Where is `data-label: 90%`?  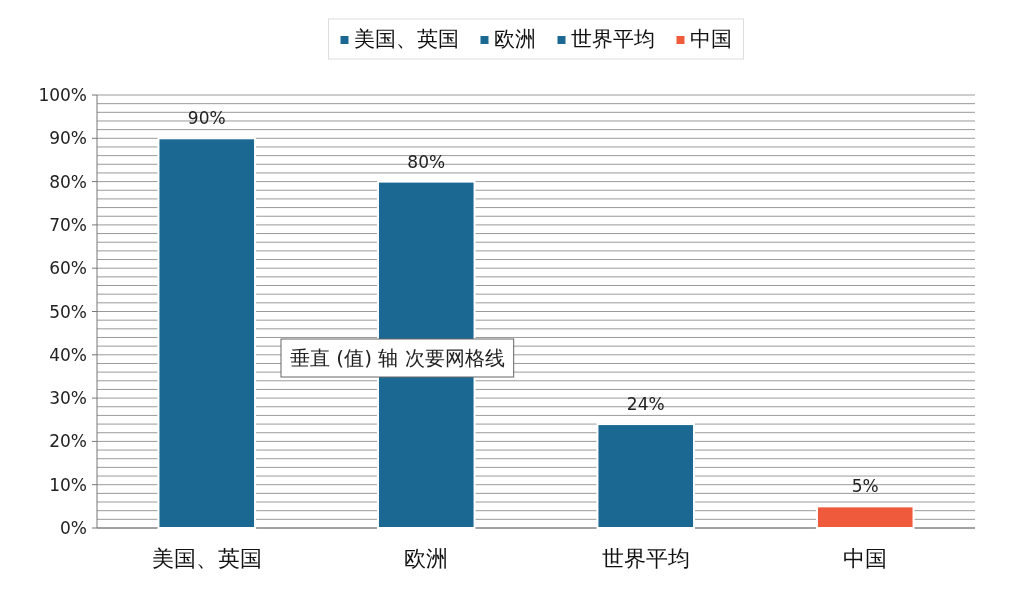 data-label: 90% is located at coordinates (206, 118).